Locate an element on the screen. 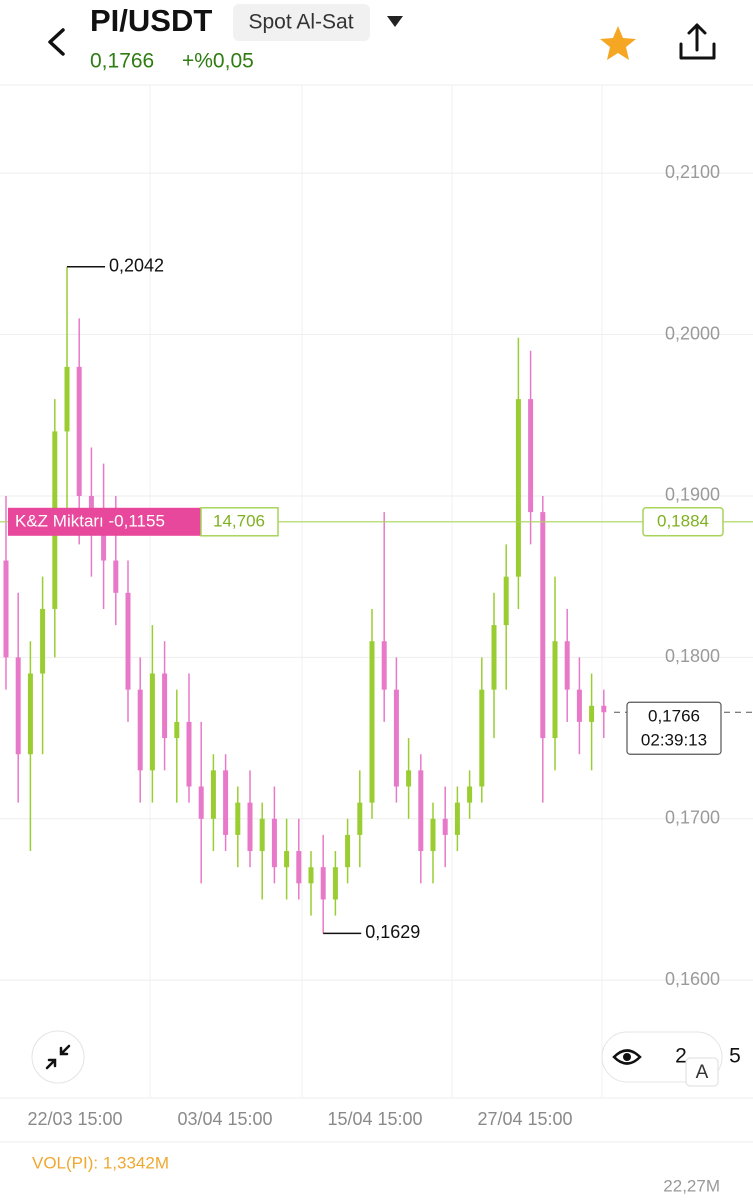 The image size is (753, 1200). market-label: Spot Al-Sat is located at coordinates (300, 22).